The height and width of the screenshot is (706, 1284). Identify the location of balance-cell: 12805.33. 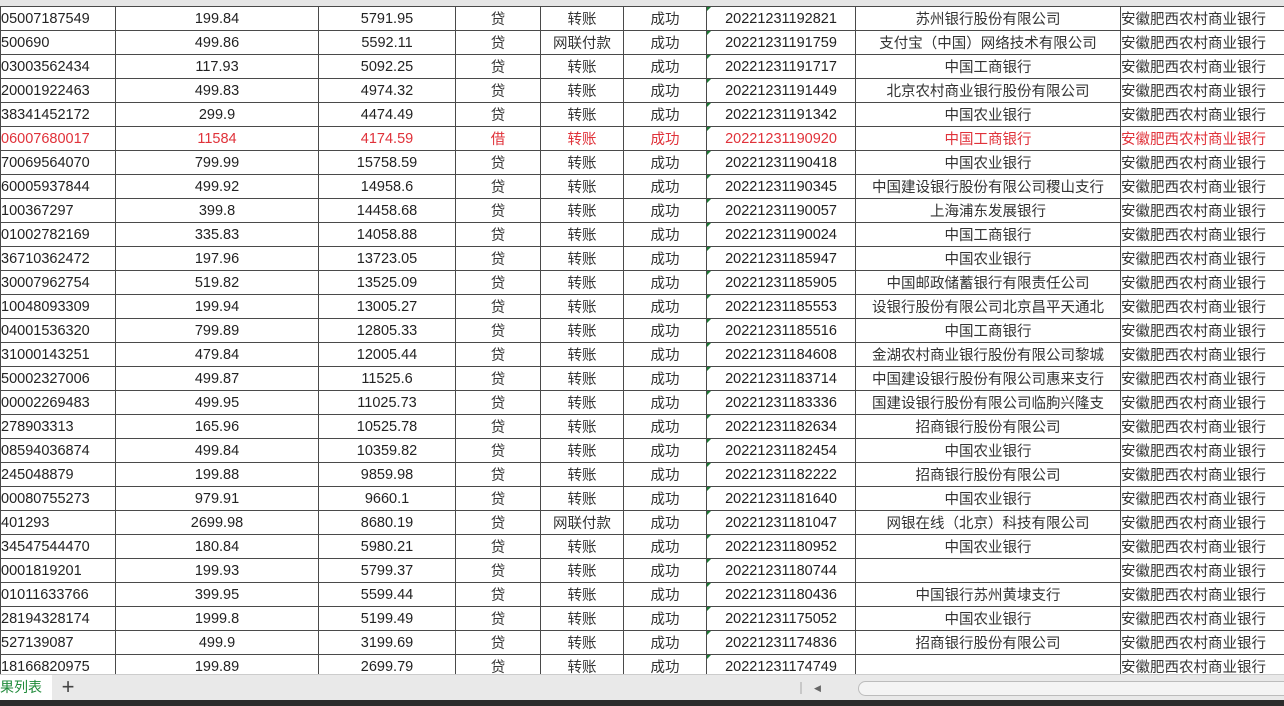
(387, 330).